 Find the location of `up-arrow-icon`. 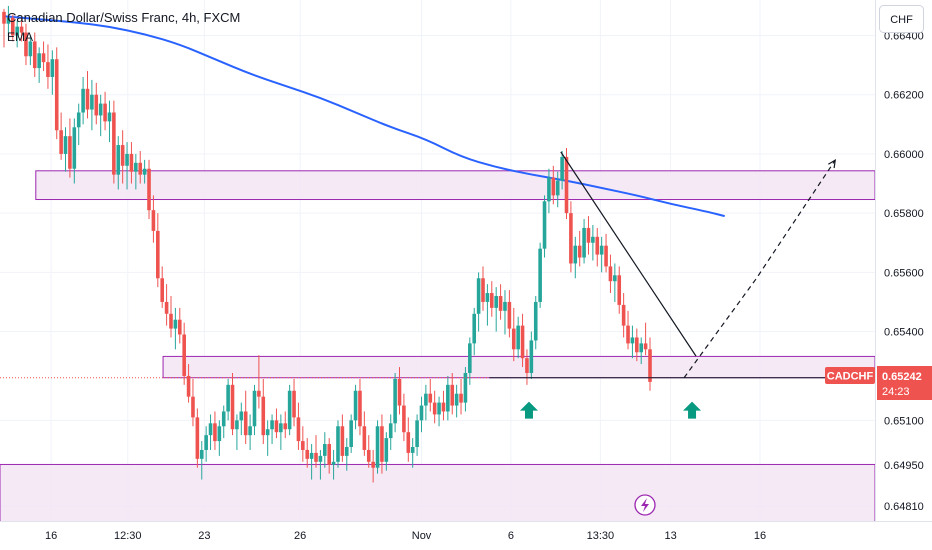

up-arrow-icon is located at coordinates (528, 410).